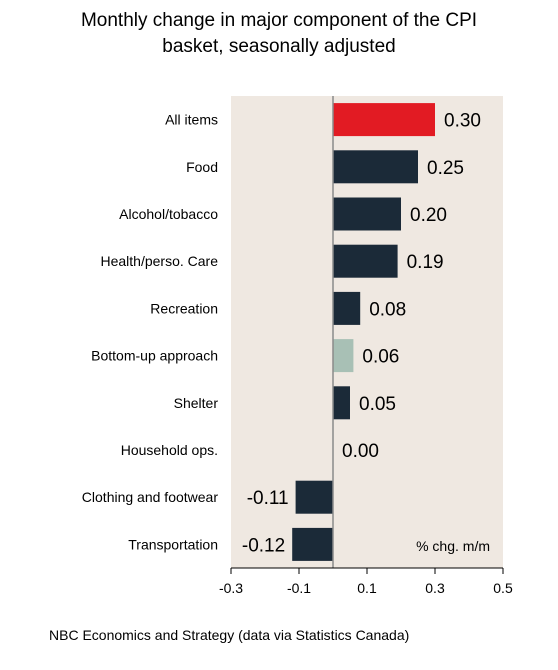  What do you see at coordinates (377, 404) in the screenshot?
I see `value-label: 0.05` at bounding box center [377, 404].